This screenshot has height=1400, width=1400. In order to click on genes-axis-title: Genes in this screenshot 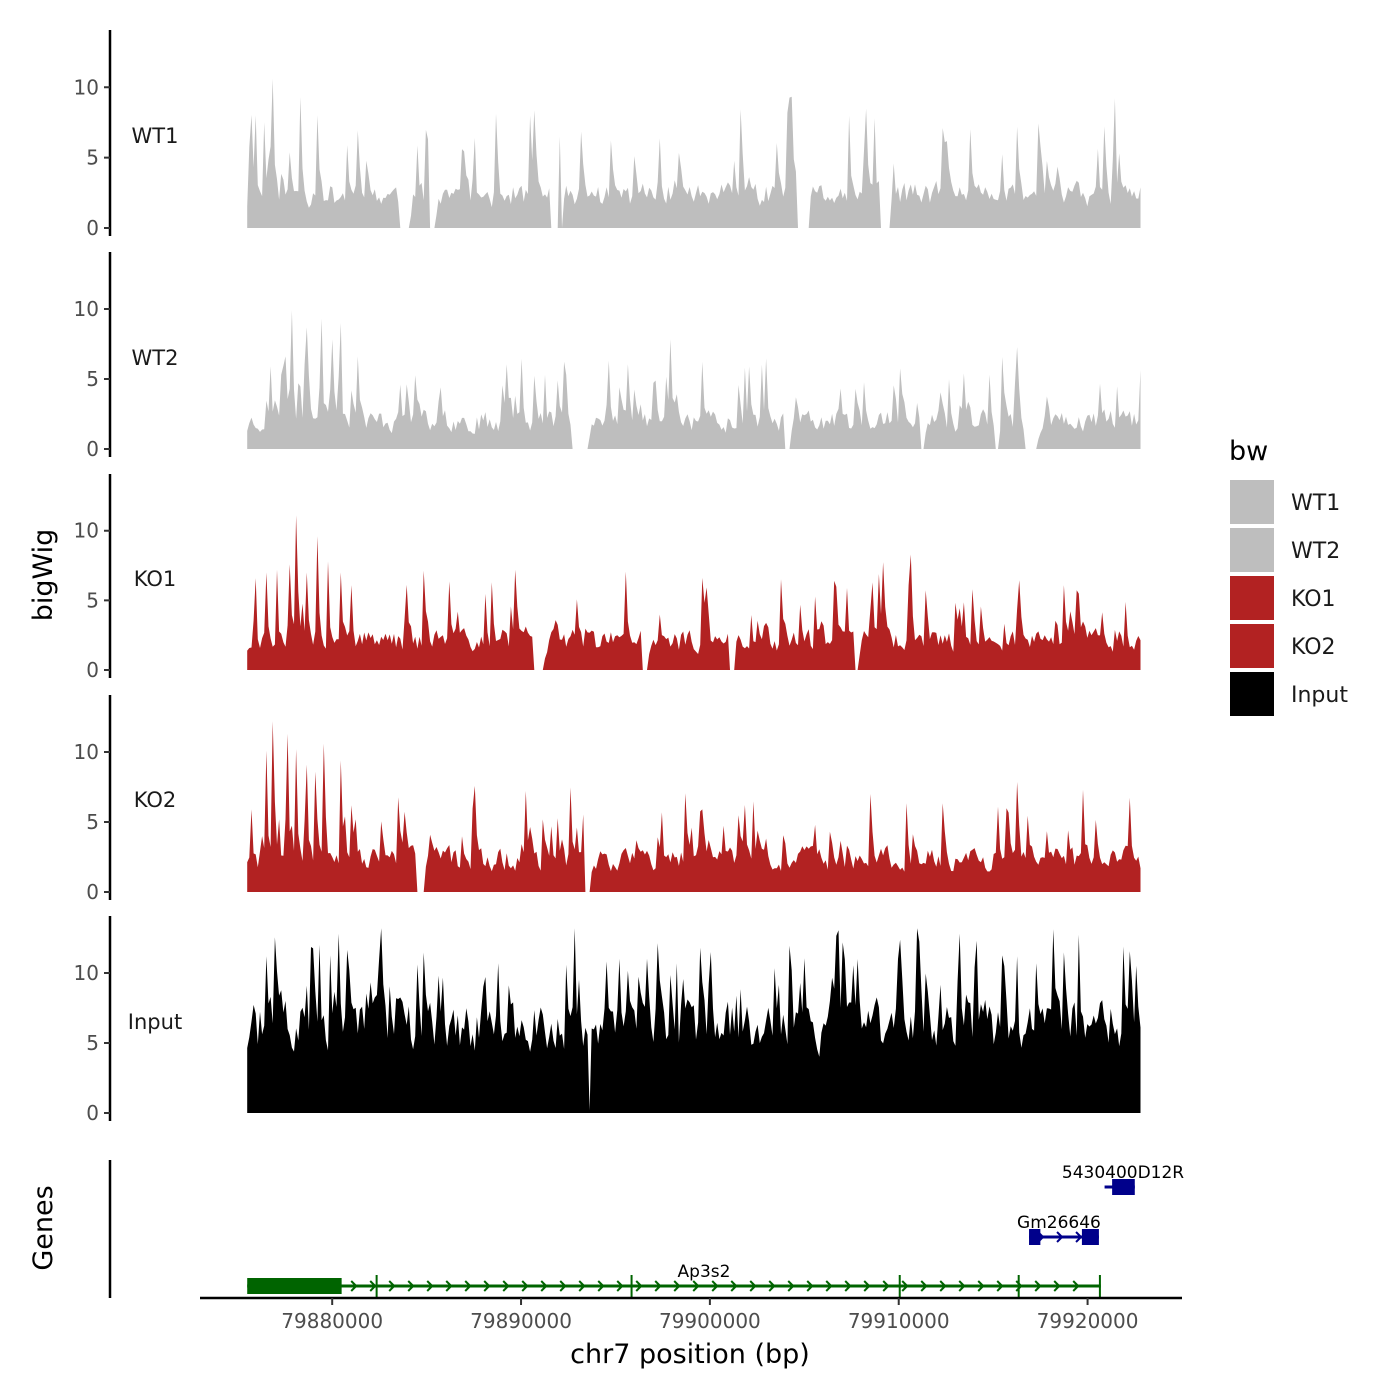, I will do `click(43, 1227)`.